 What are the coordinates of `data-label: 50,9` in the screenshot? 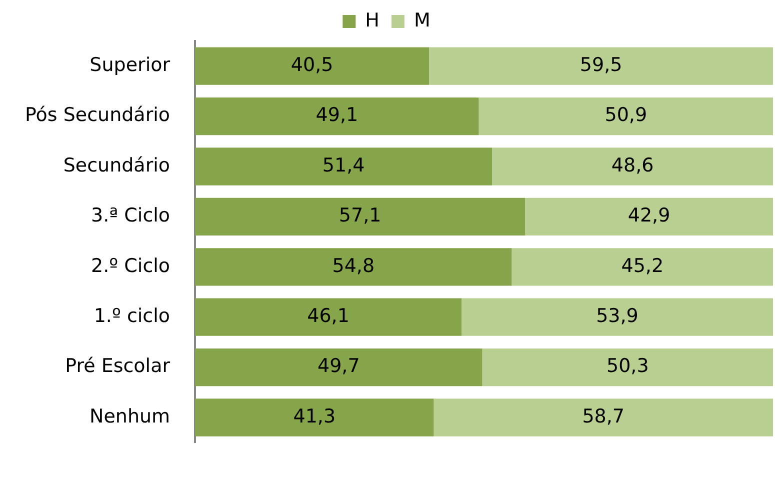 It's located at (626, 115).